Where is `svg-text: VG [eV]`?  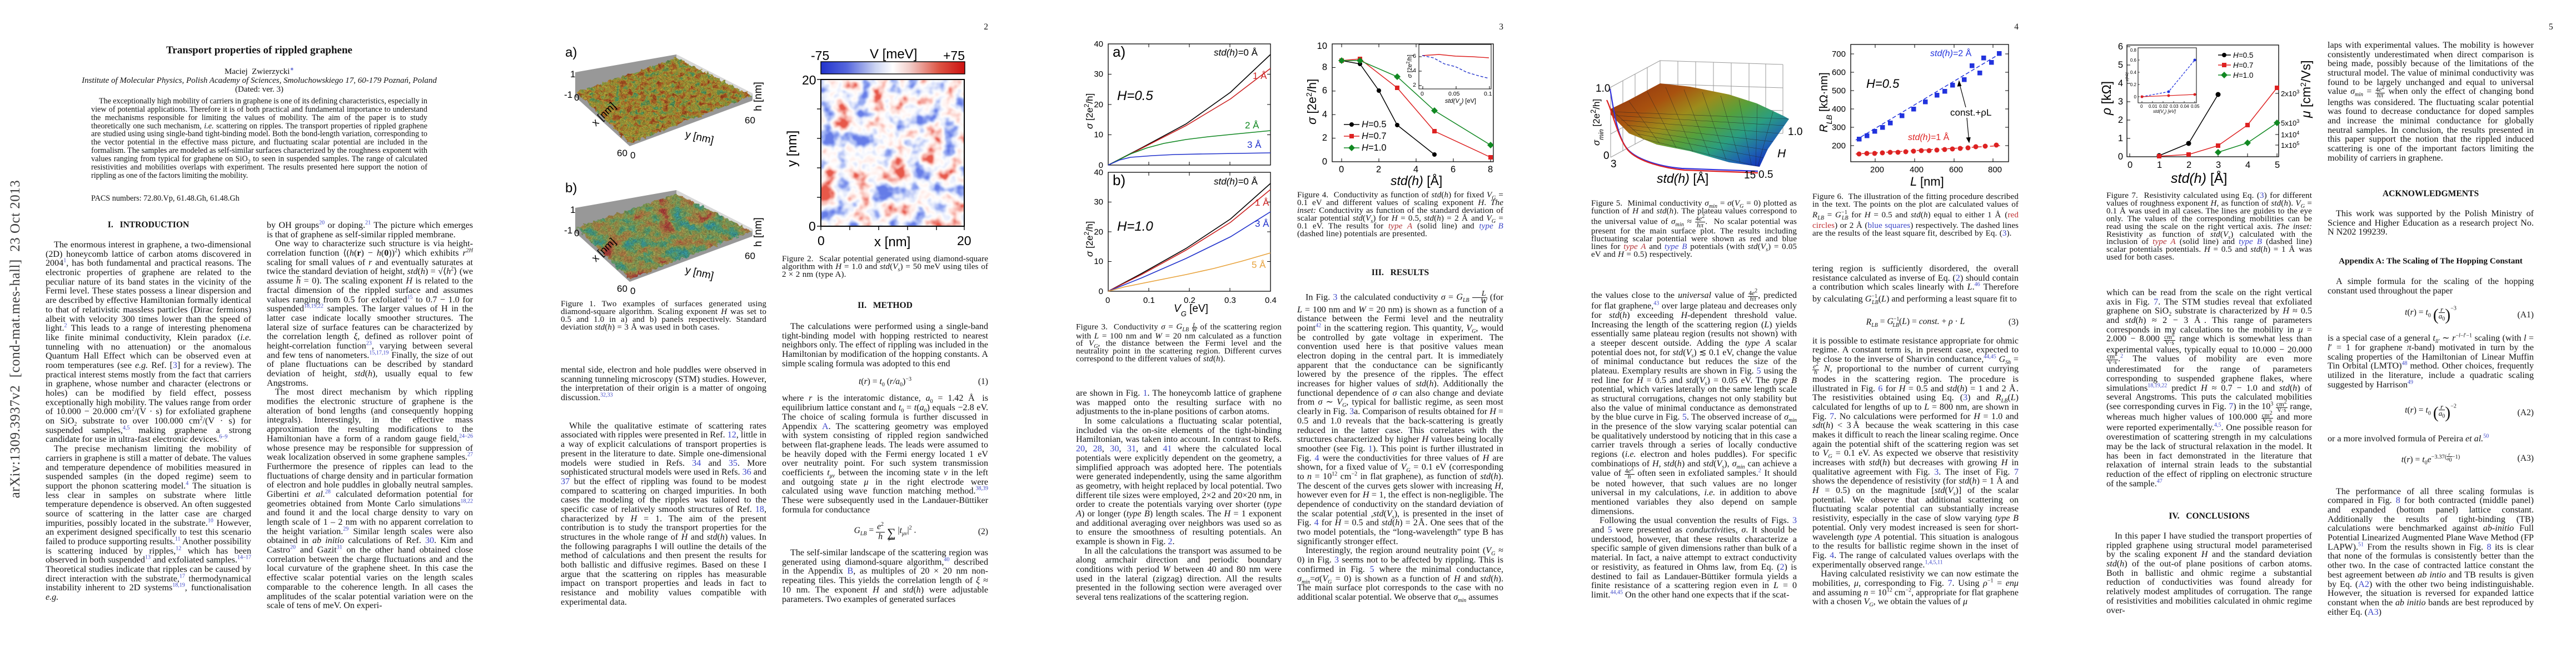
svg-text: VG [eV] is located at coordinates (1191, 310).